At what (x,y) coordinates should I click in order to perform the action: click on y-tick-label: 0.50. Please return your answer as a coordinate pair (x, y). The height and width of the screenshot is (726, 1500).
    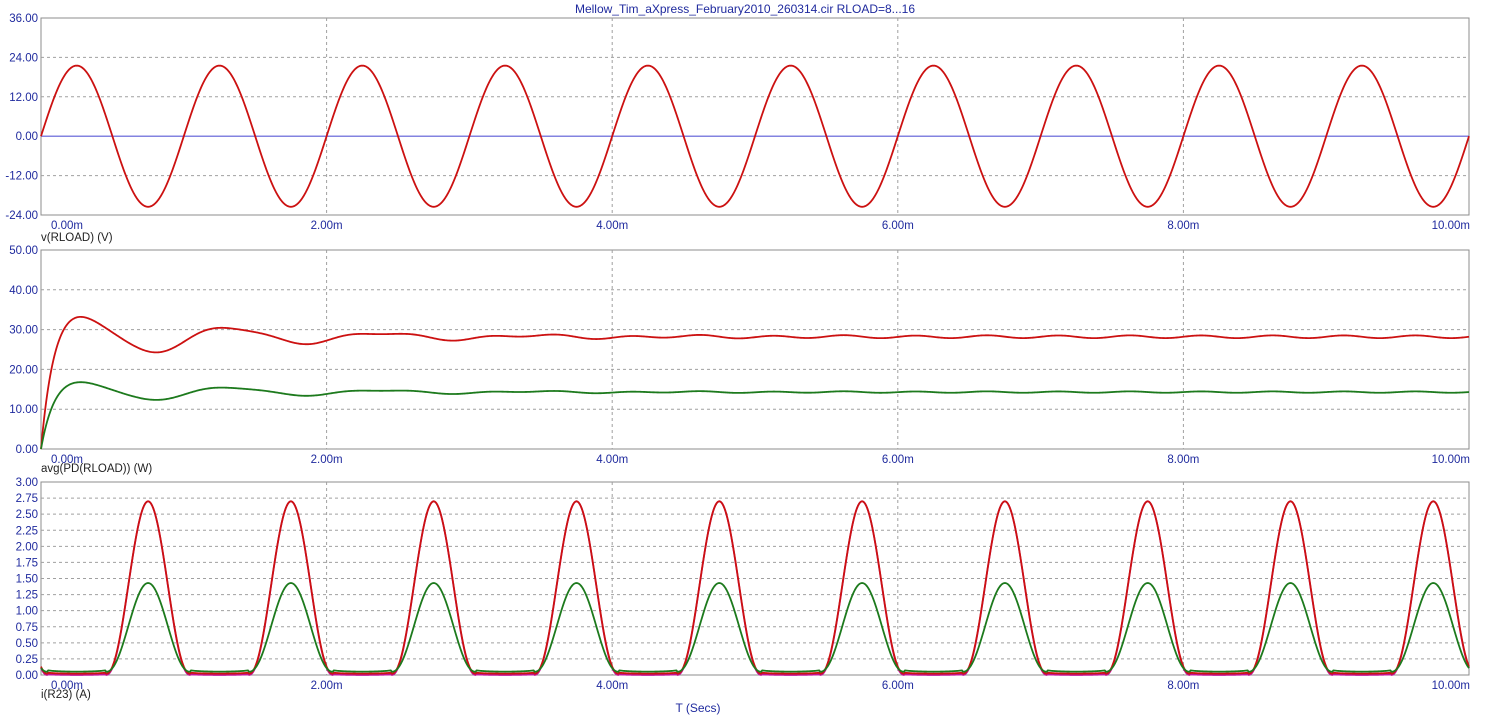
    Looking at the image, I should click on (27, 644).